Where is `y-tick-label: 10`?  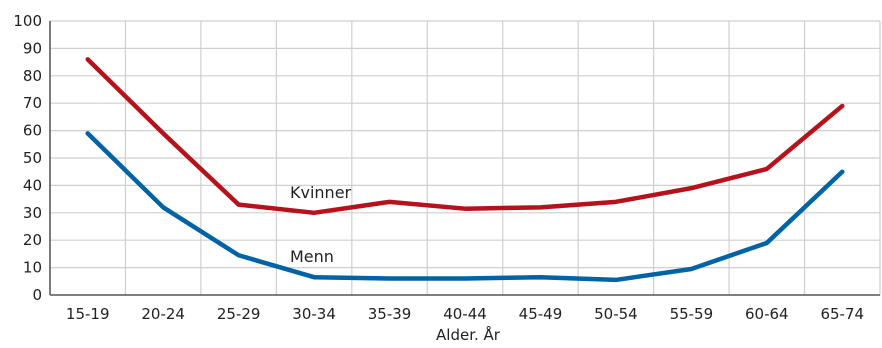
y-tick-label: 10 is located at coordinates (32, 268).